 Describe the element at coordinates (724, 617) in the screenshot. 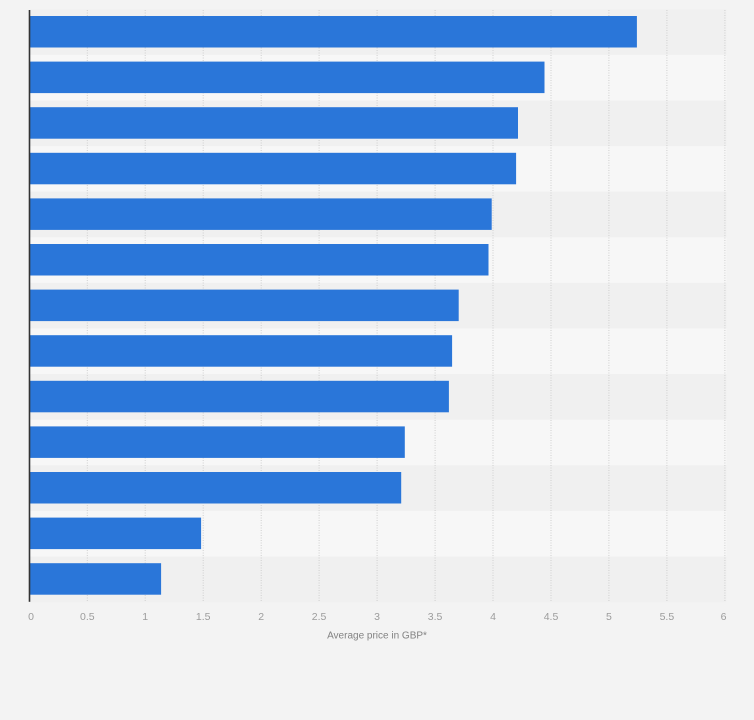

I see `svg-text: 6` at that location.